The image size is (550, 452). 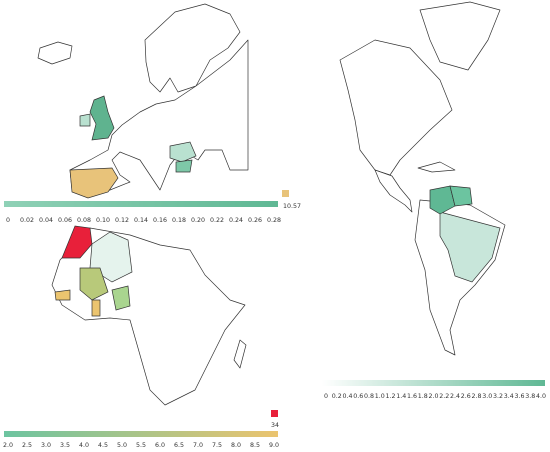 I want to click on scandinavia, so click(x=192, y=48).